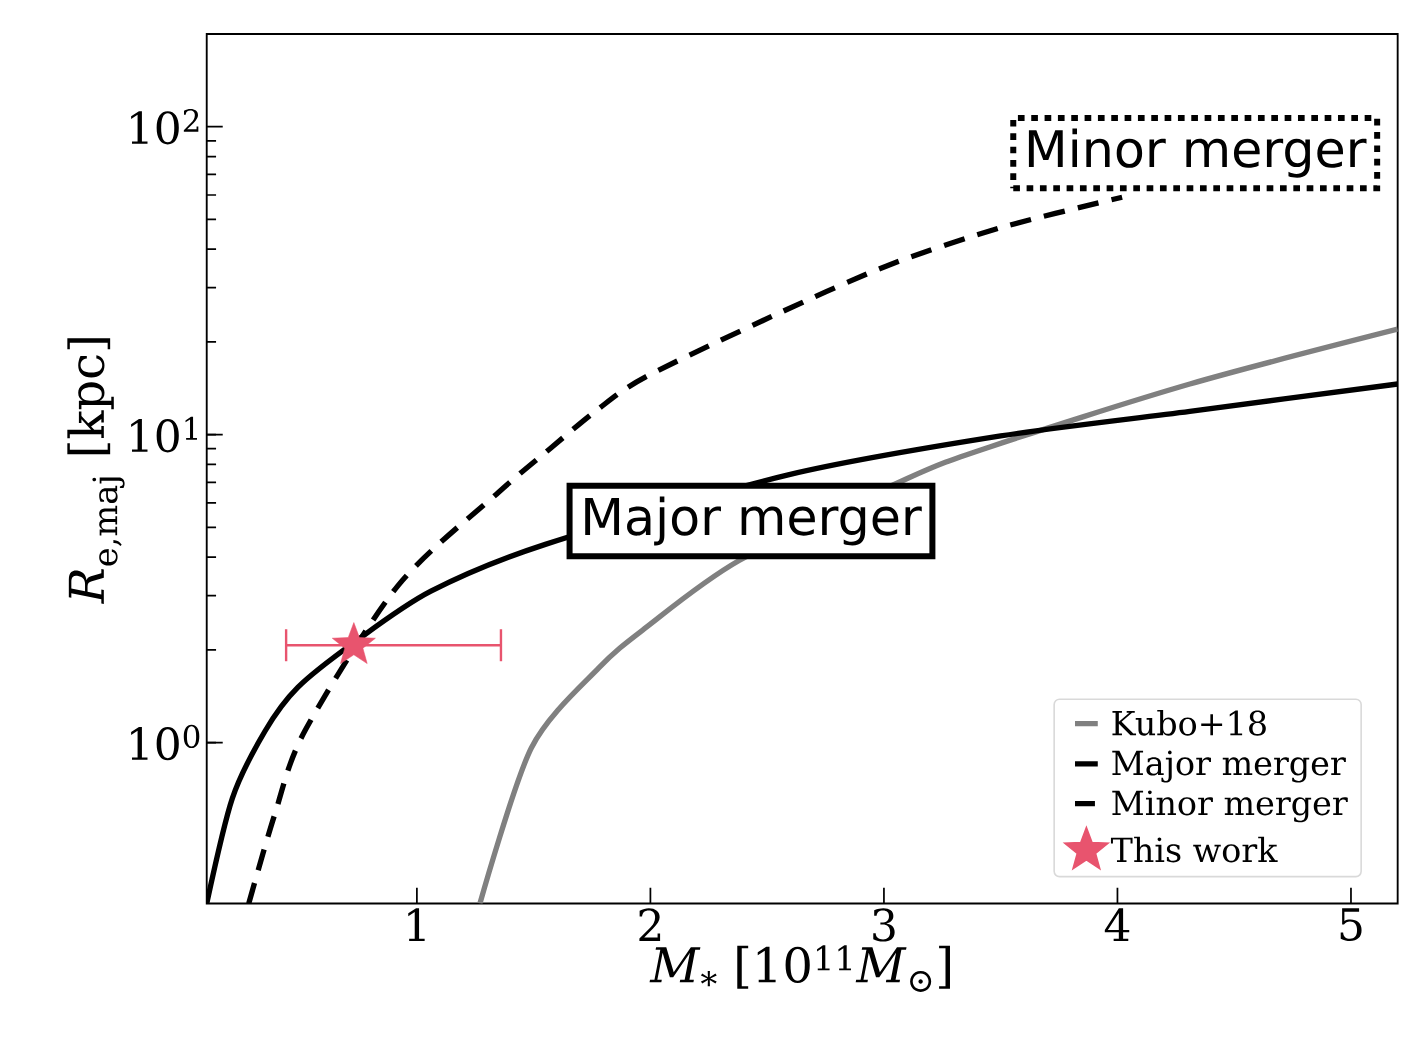 This screenshot has width=1403, height=1042. What do you see at coordinates (164, 434) in the screenshot?
I see `y-tick-label: 10$^{1}$` at bounding box center [164, 434].